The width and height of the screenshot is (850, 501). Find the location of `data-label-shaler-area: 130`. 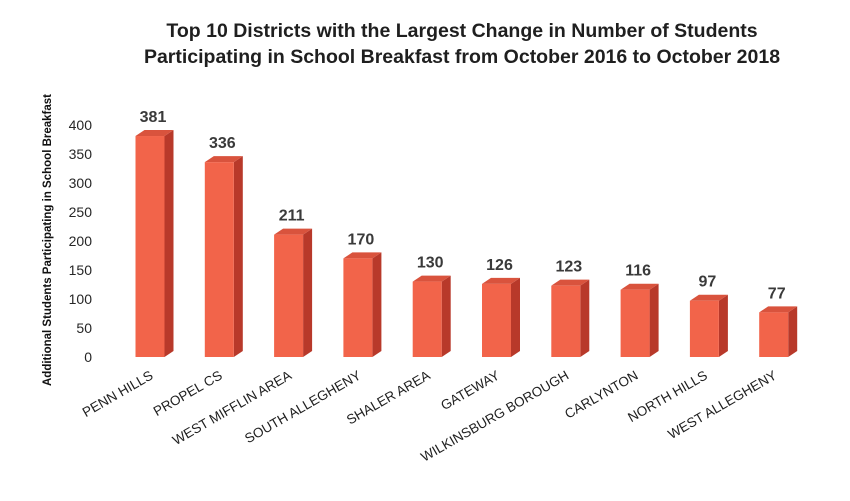

data-label-shaler-area: 130 is located at coordinates (430, 263).